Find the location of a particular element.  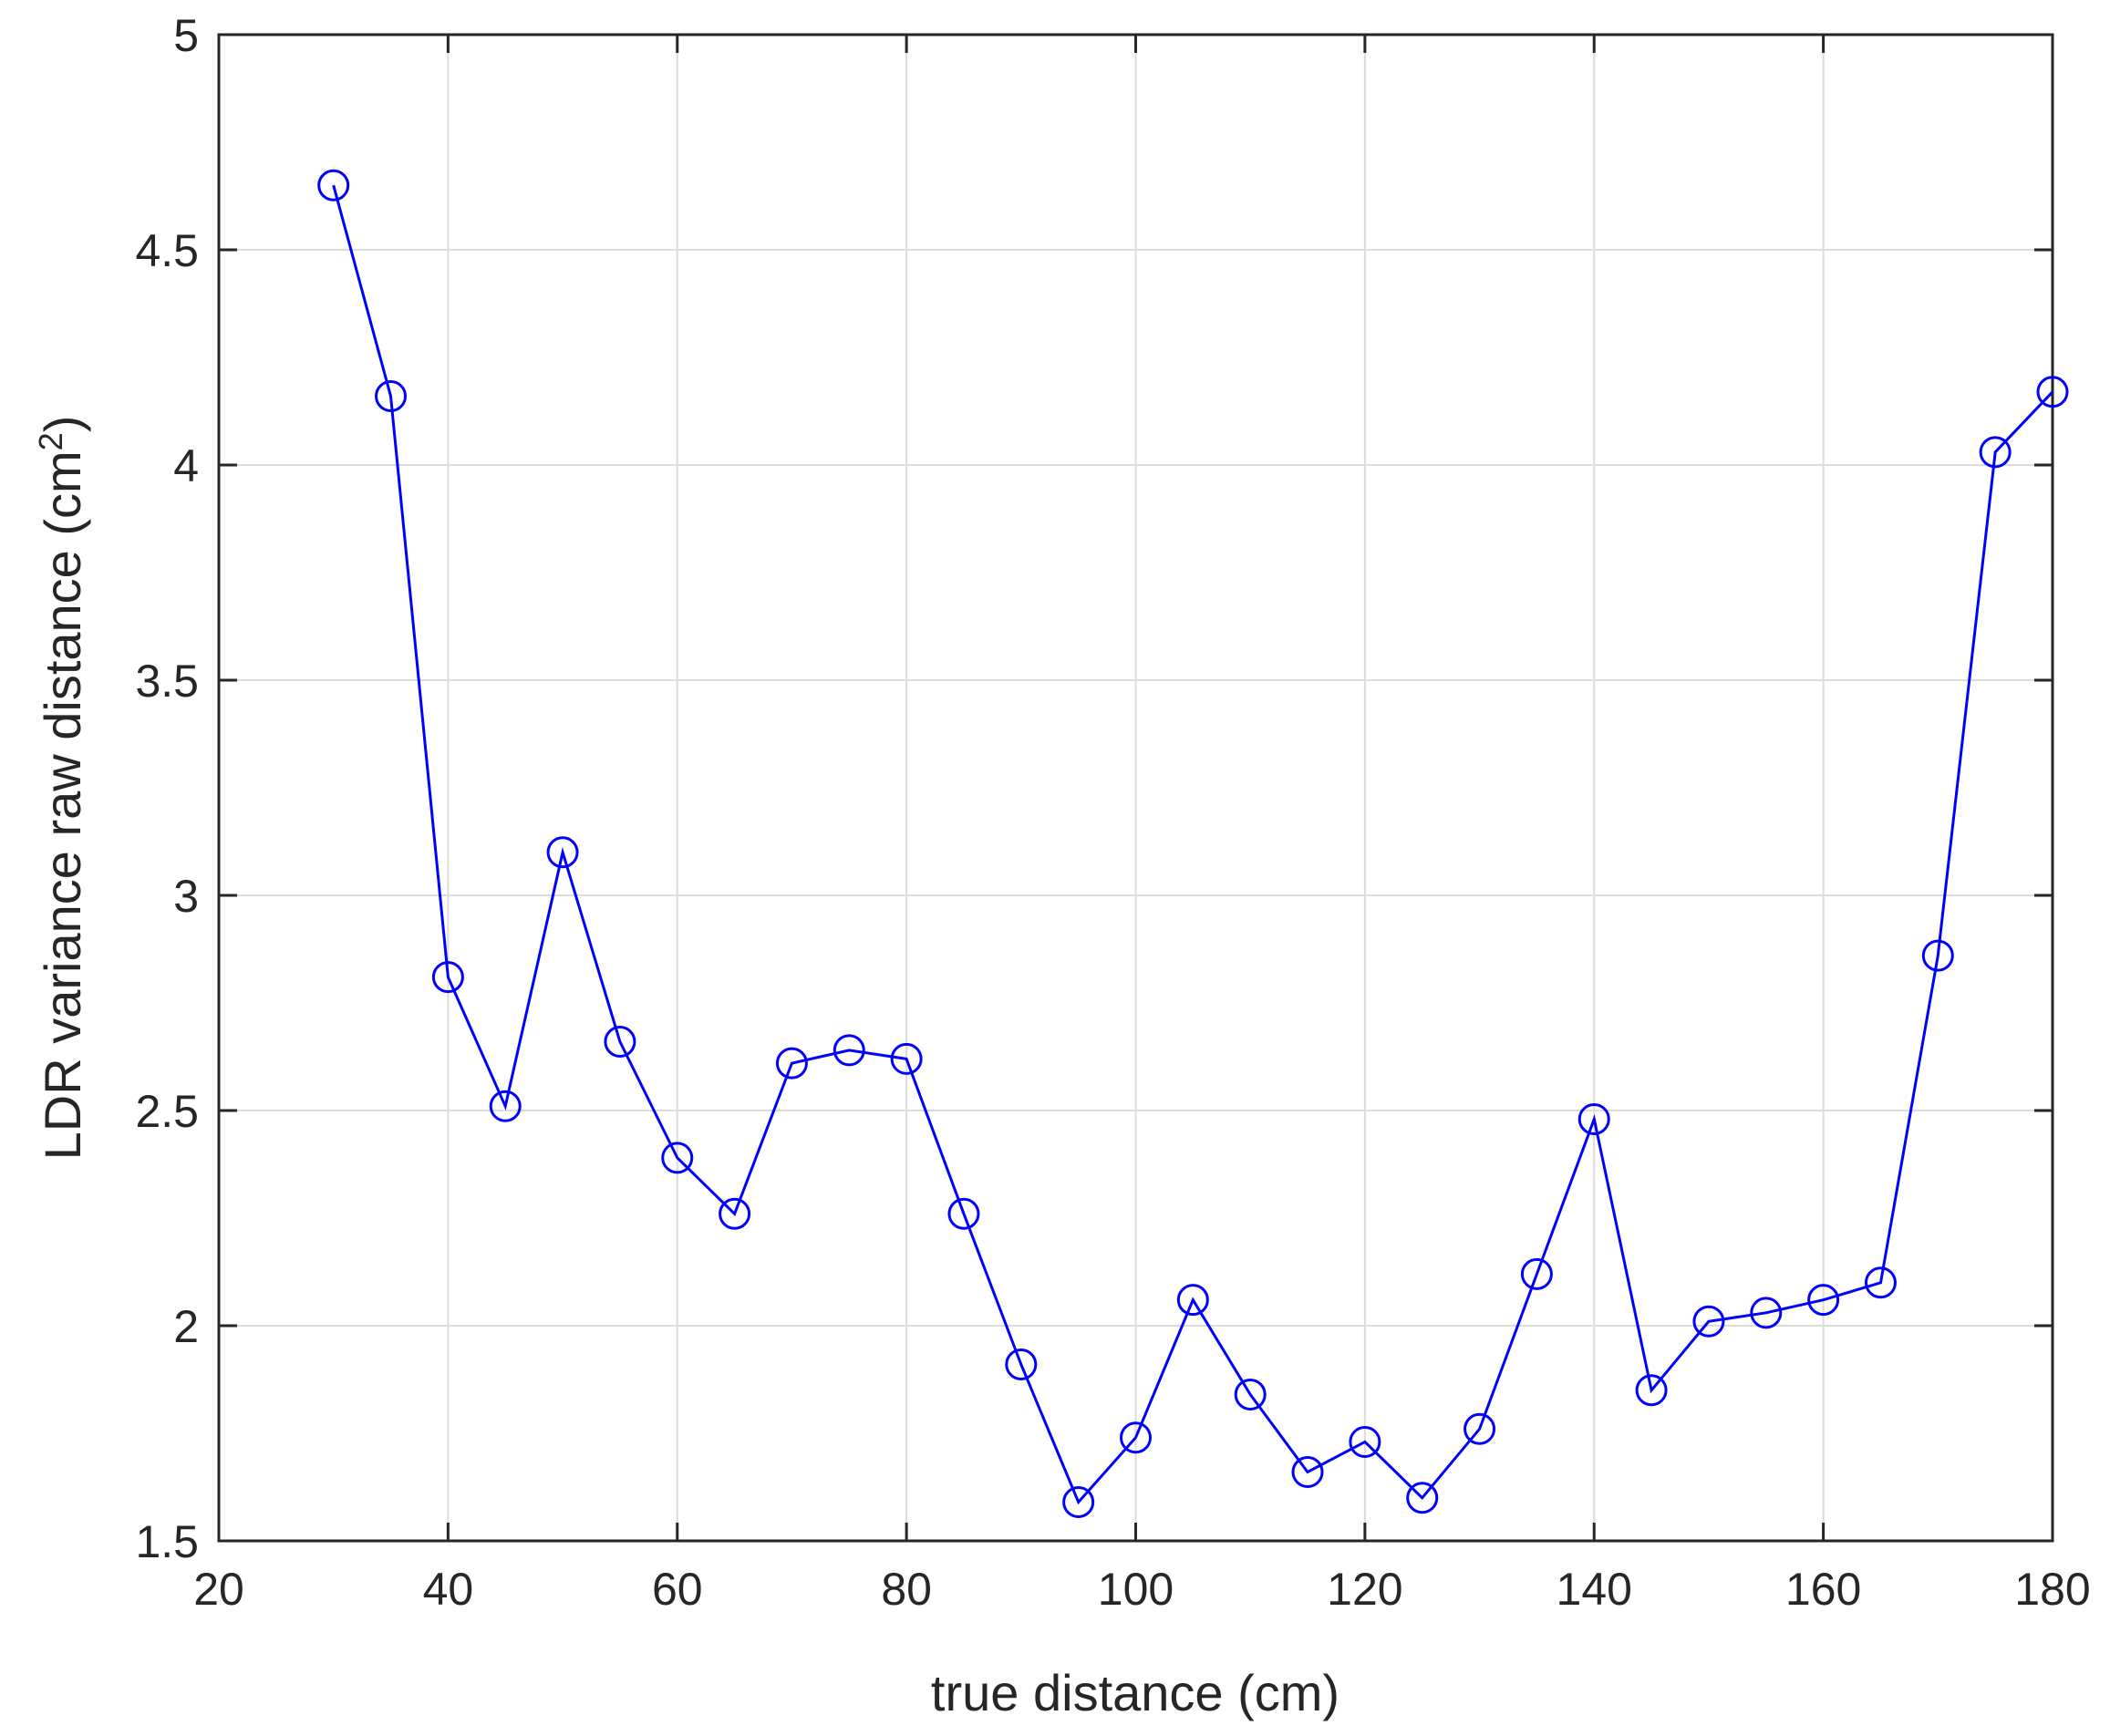

y-axis-label-close: ) is located at coordinates (63, 424).